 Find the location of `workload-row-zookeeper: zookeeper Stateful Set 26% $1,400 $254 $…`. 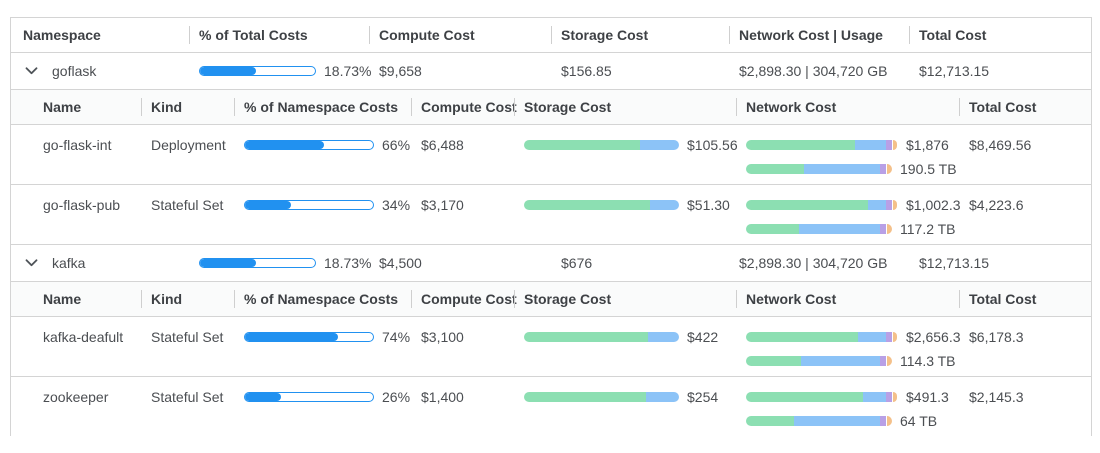

workload-row-zookeeper: zookeeper Stateful Set 26% $1,400 $254 $… is located at coordinates (551, 406).